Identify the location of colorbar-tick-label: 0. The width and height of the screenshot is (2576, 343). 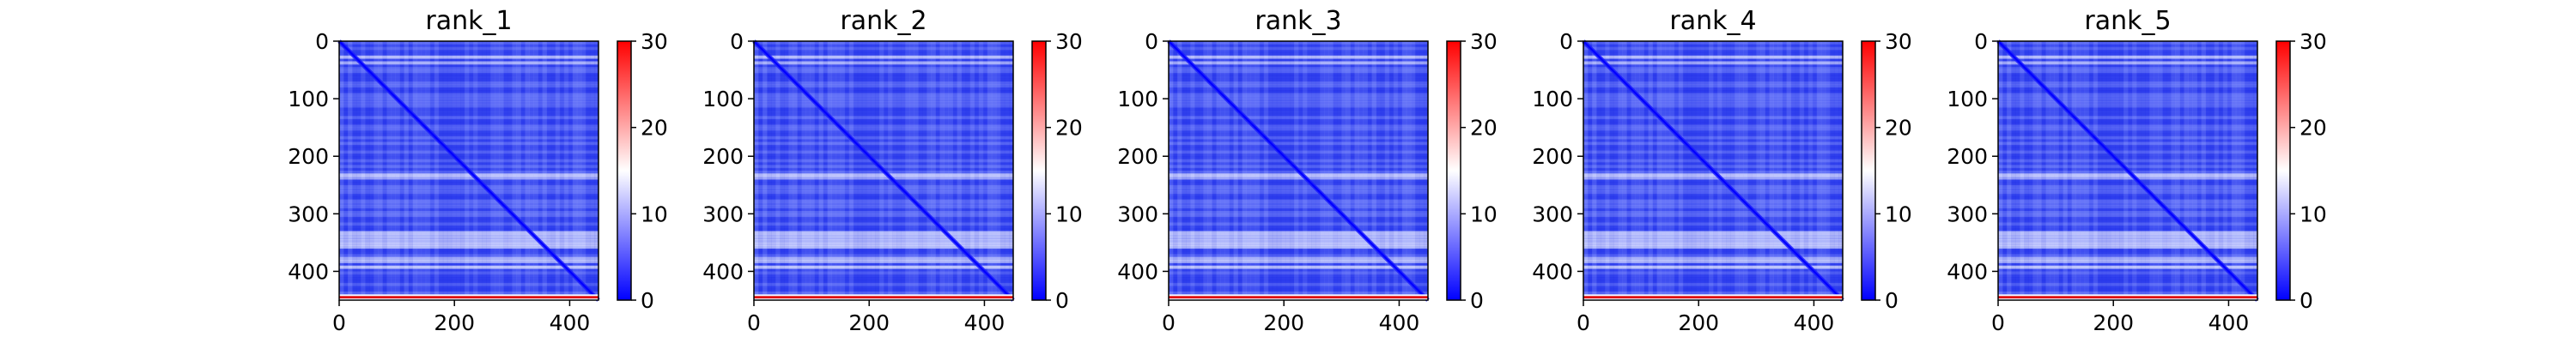
(1892, 300).